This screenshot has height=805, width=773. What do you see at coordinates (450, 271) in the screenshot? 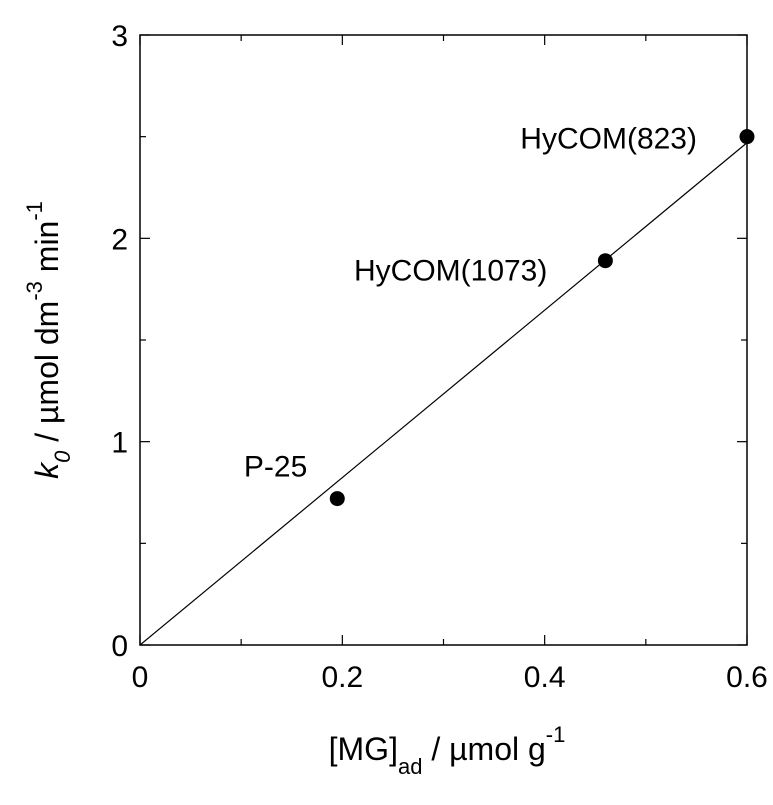
I see `point-label: HyCOM(1073)` at bounding box center [450, 271].